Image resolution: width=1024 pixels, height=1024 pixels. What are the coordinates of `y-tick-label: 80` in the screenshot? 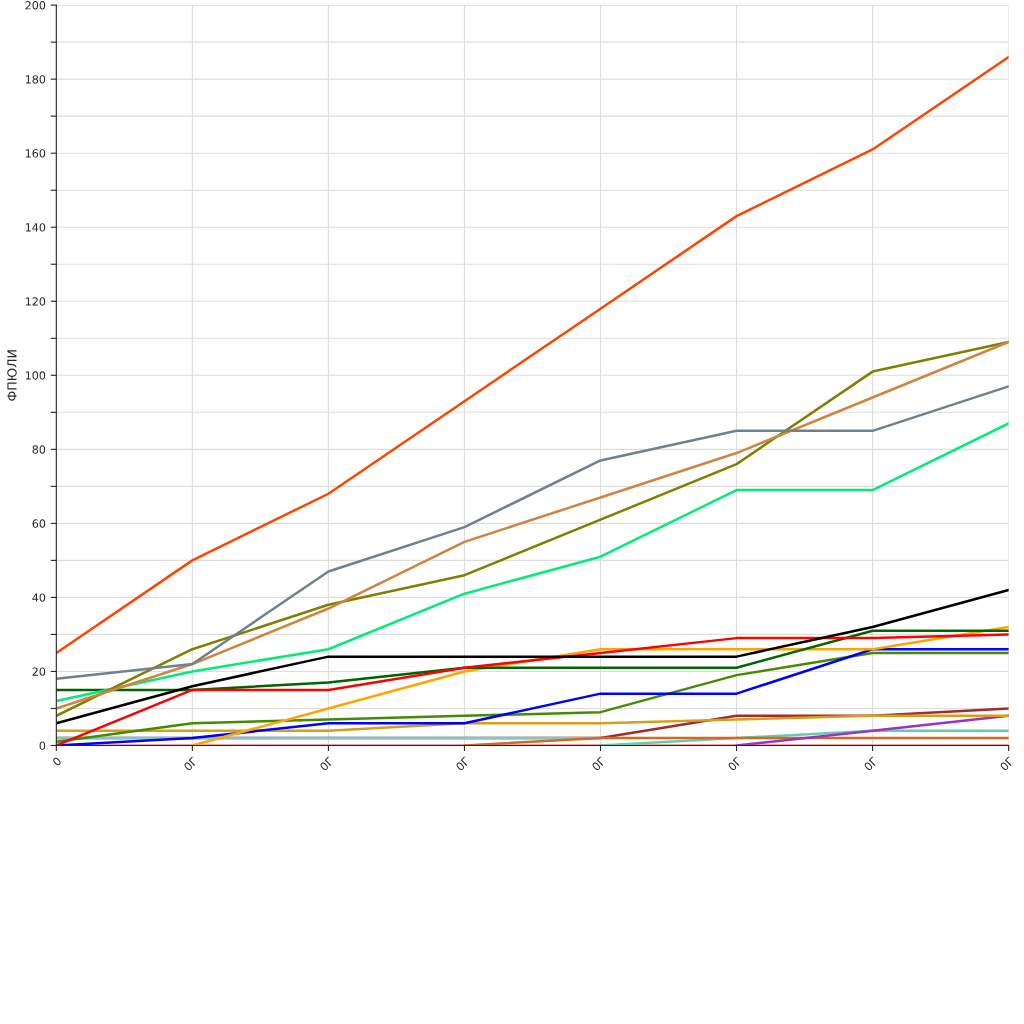 It's located at (39, 449).